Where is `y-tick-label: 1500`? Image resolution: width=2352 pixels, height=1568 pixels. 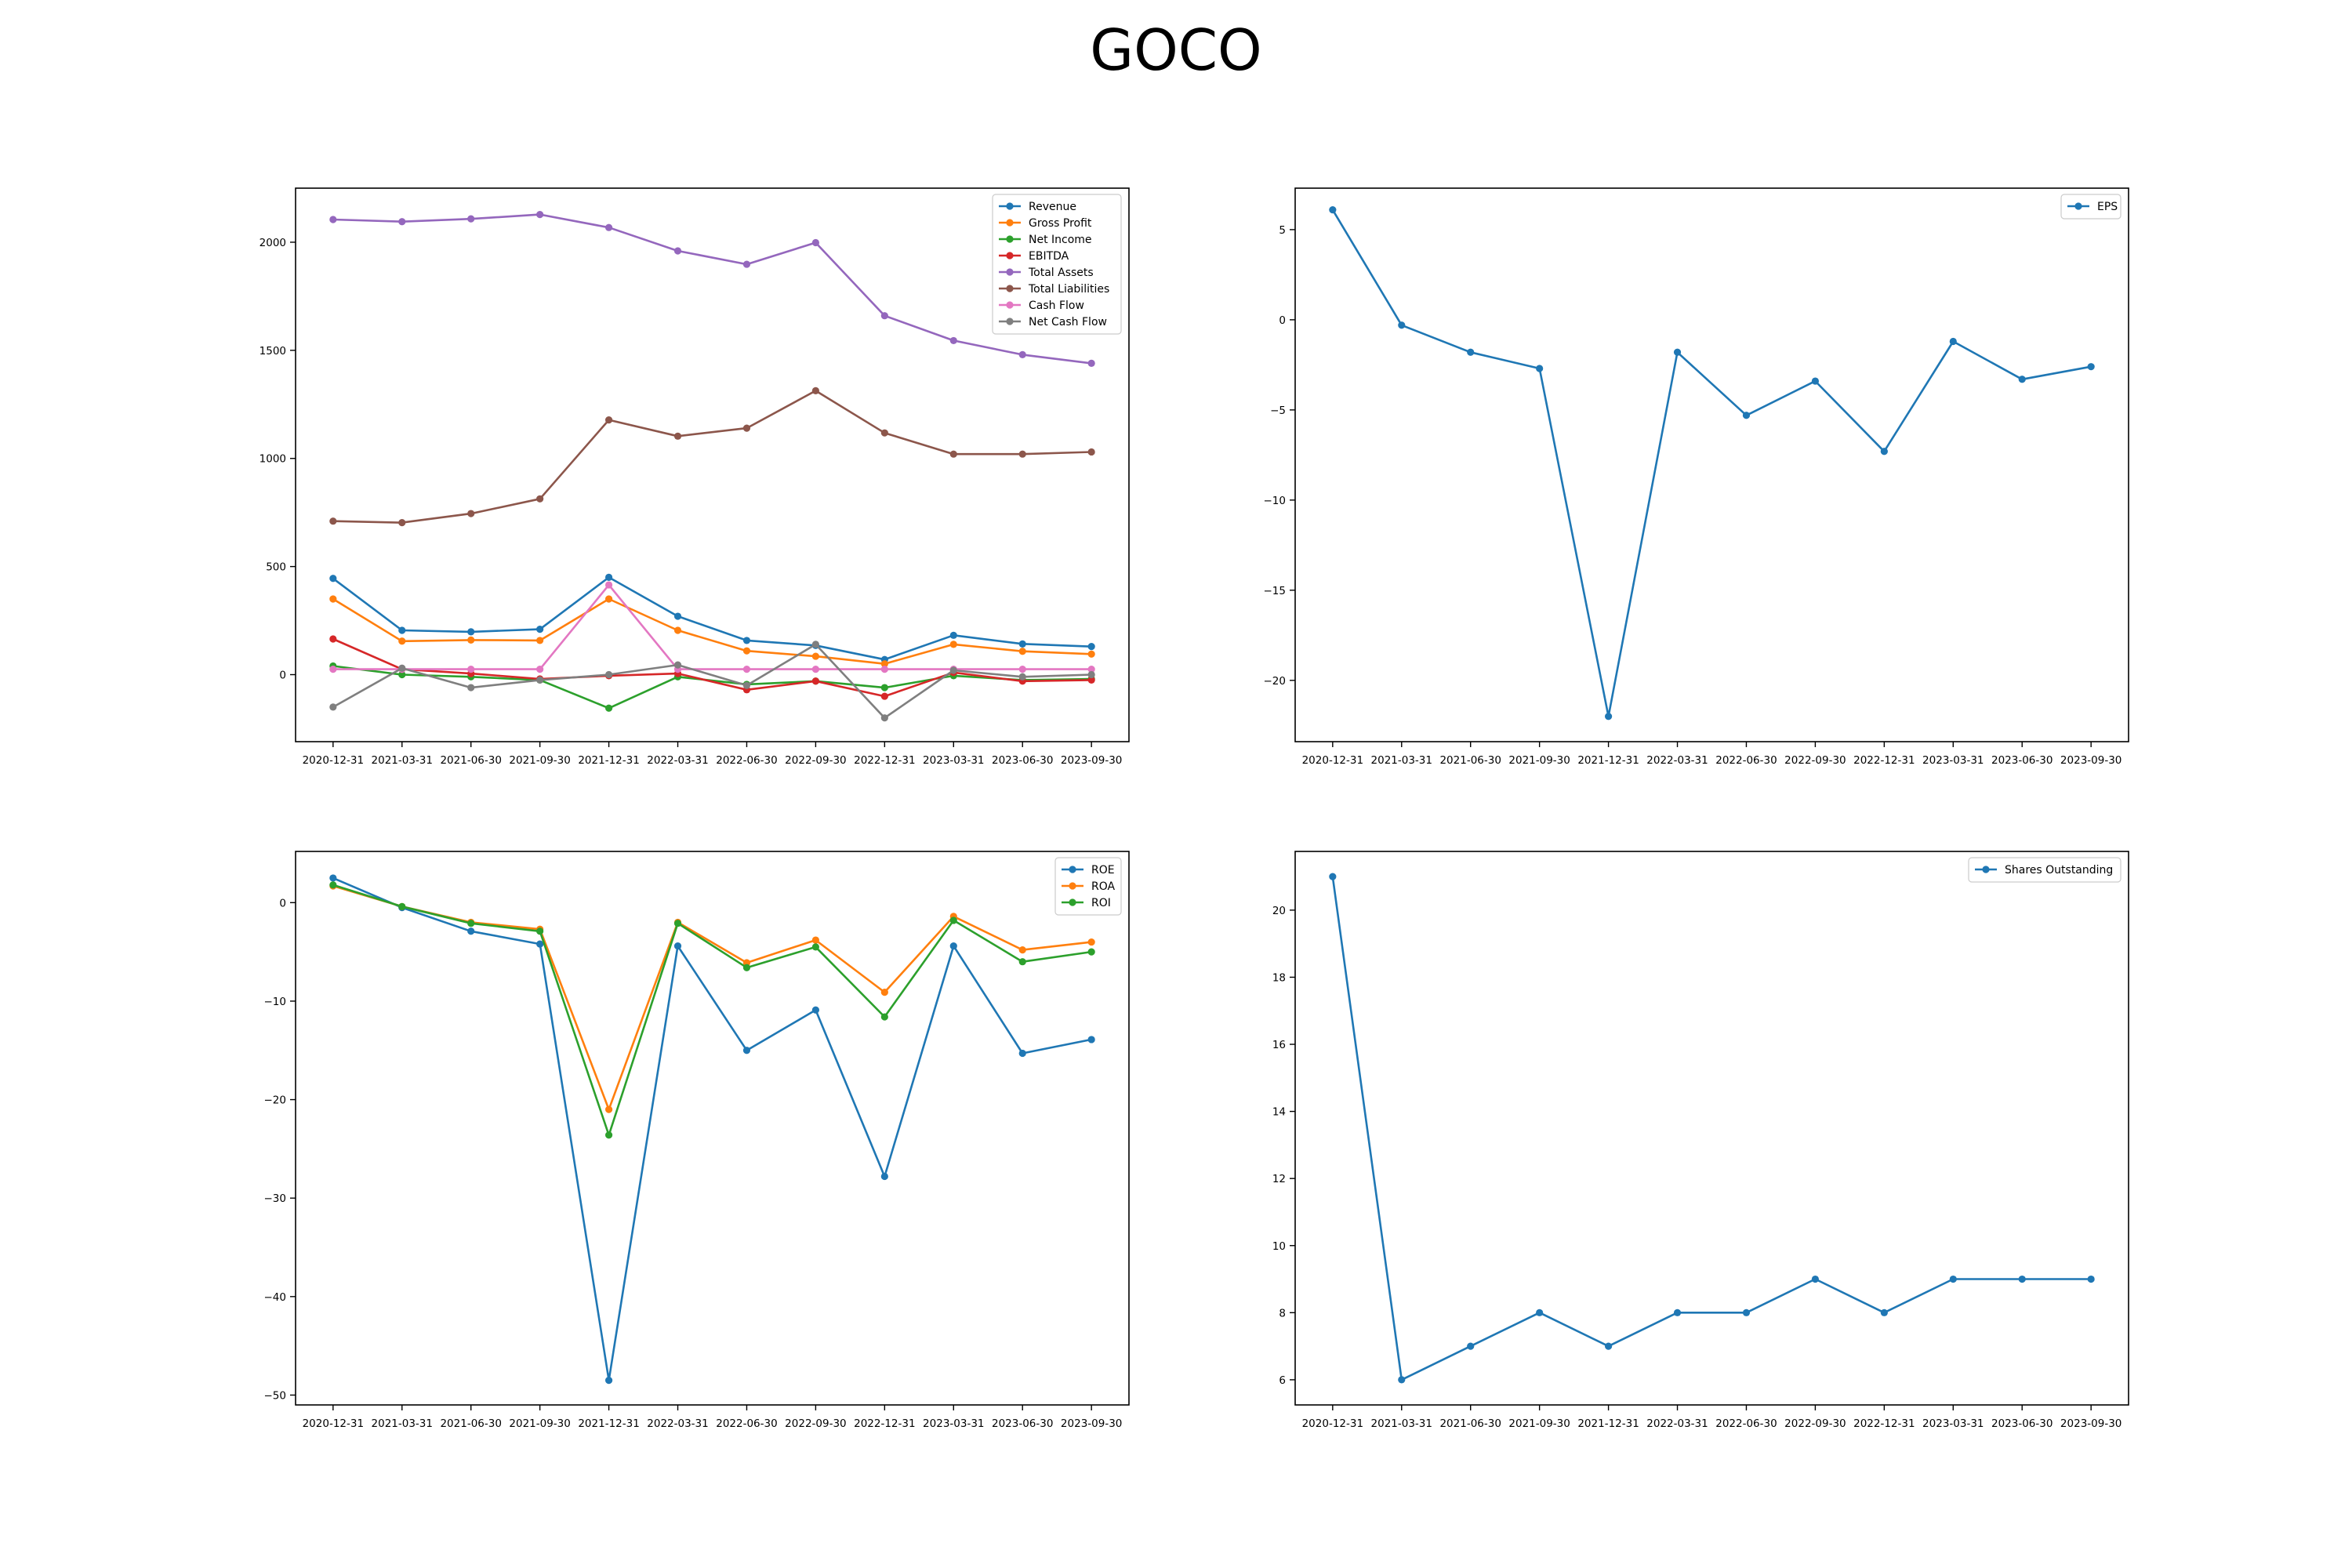
y-tick-label: 1500 is located at coordinates (273, 351).